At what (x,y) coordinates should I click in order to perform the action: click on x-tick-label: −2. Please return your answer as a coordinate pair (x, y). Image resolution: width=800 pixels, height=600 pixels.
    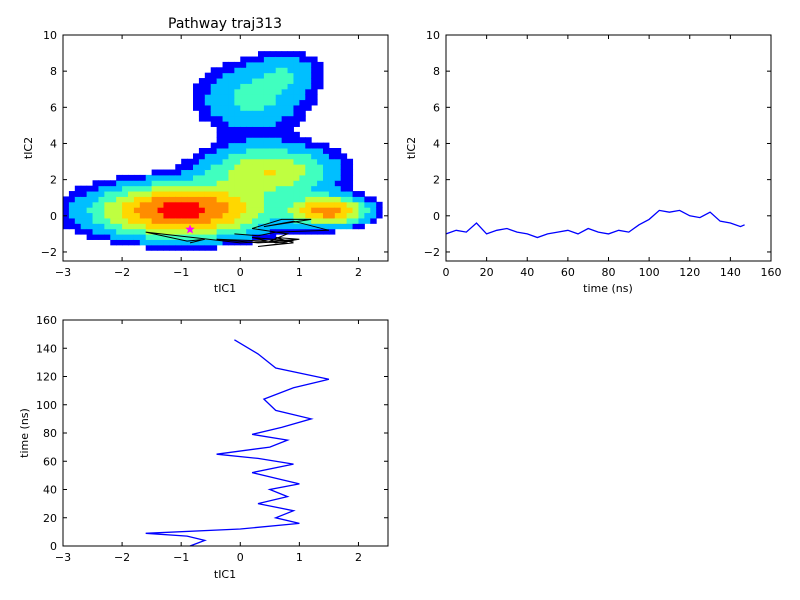
    Looking at the image, I should click on (122, 557).